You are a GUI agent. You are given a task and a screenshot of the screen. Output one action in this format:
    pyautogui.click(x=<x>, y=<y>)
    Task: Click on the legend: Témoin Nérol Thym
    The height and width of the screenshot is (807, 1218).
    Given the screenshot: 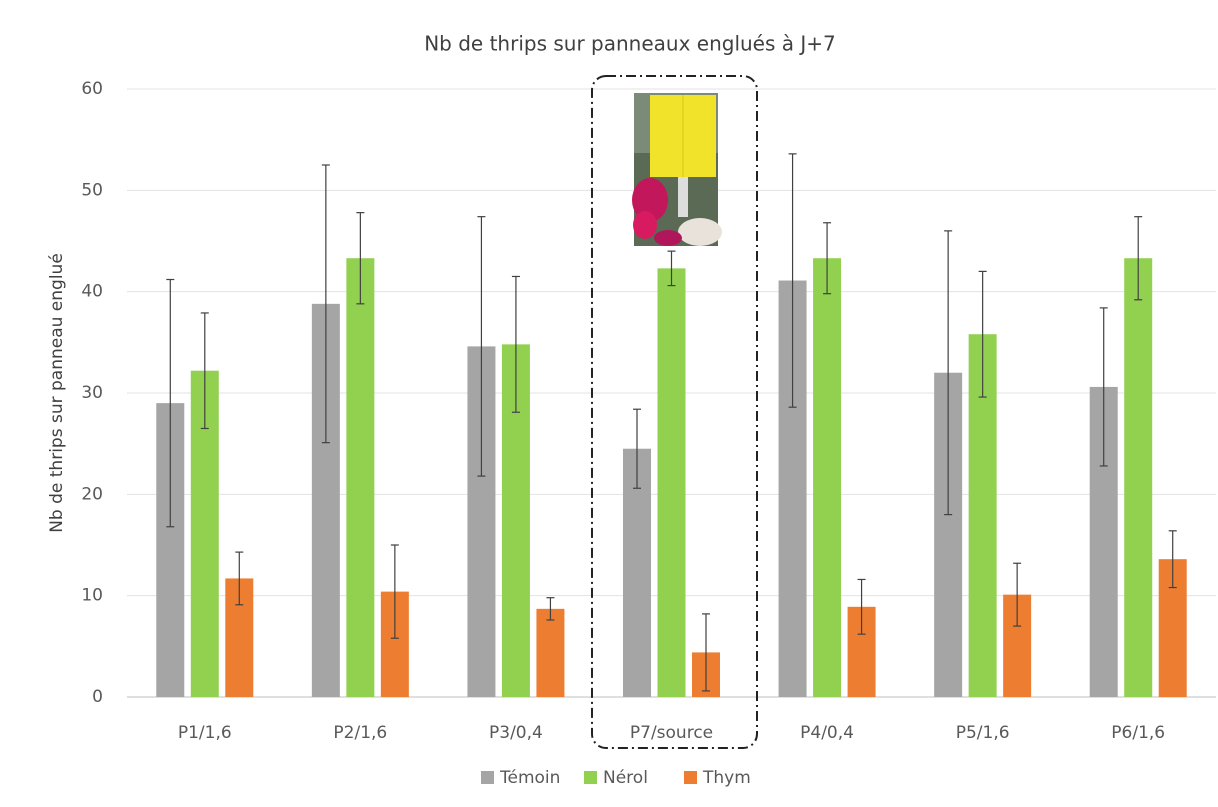 What is the action you would take?
    pyautogui.click(x=616, y=778)
    